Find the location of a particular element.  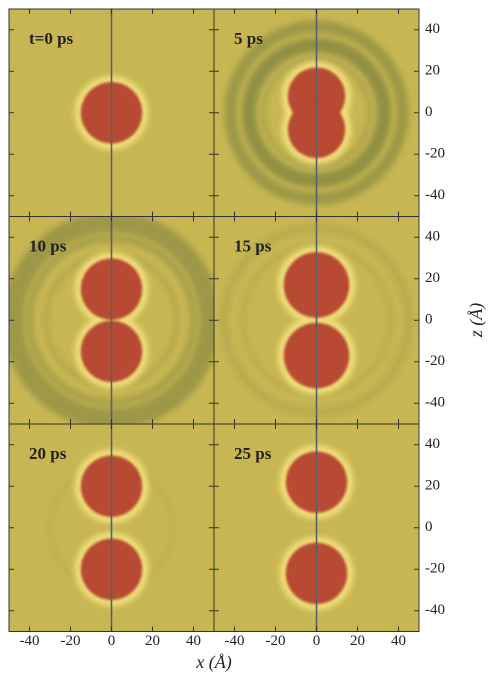

panel-title: 5 ps is located at coordinates (248, 38).